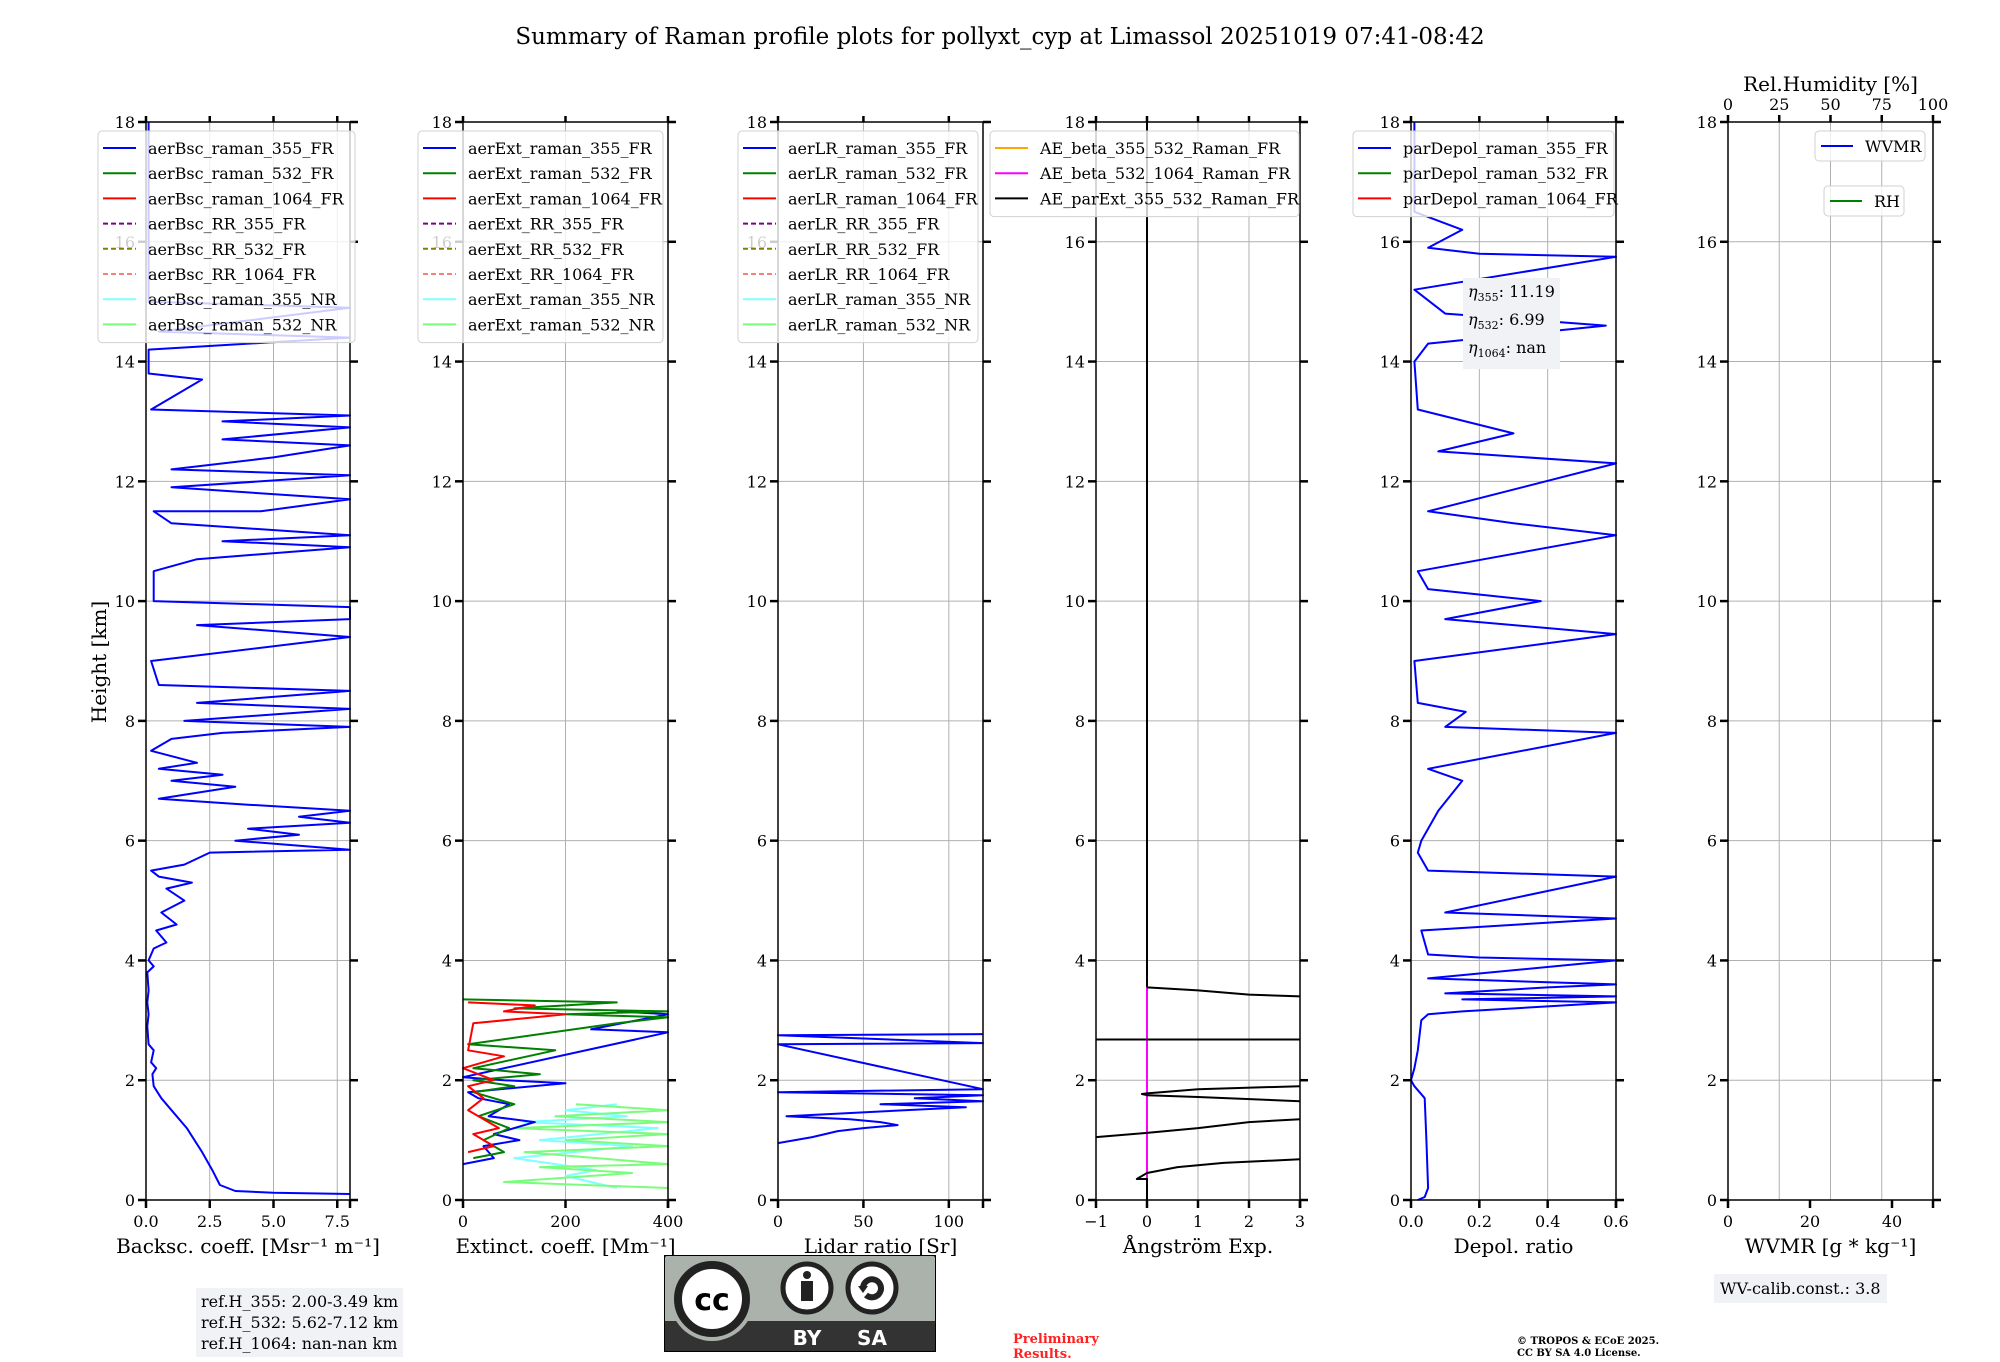 This screenshot has height=1362, width=2000. I want to click on legend-label: aerLR_raman_1064_FR, so click(883, 198).